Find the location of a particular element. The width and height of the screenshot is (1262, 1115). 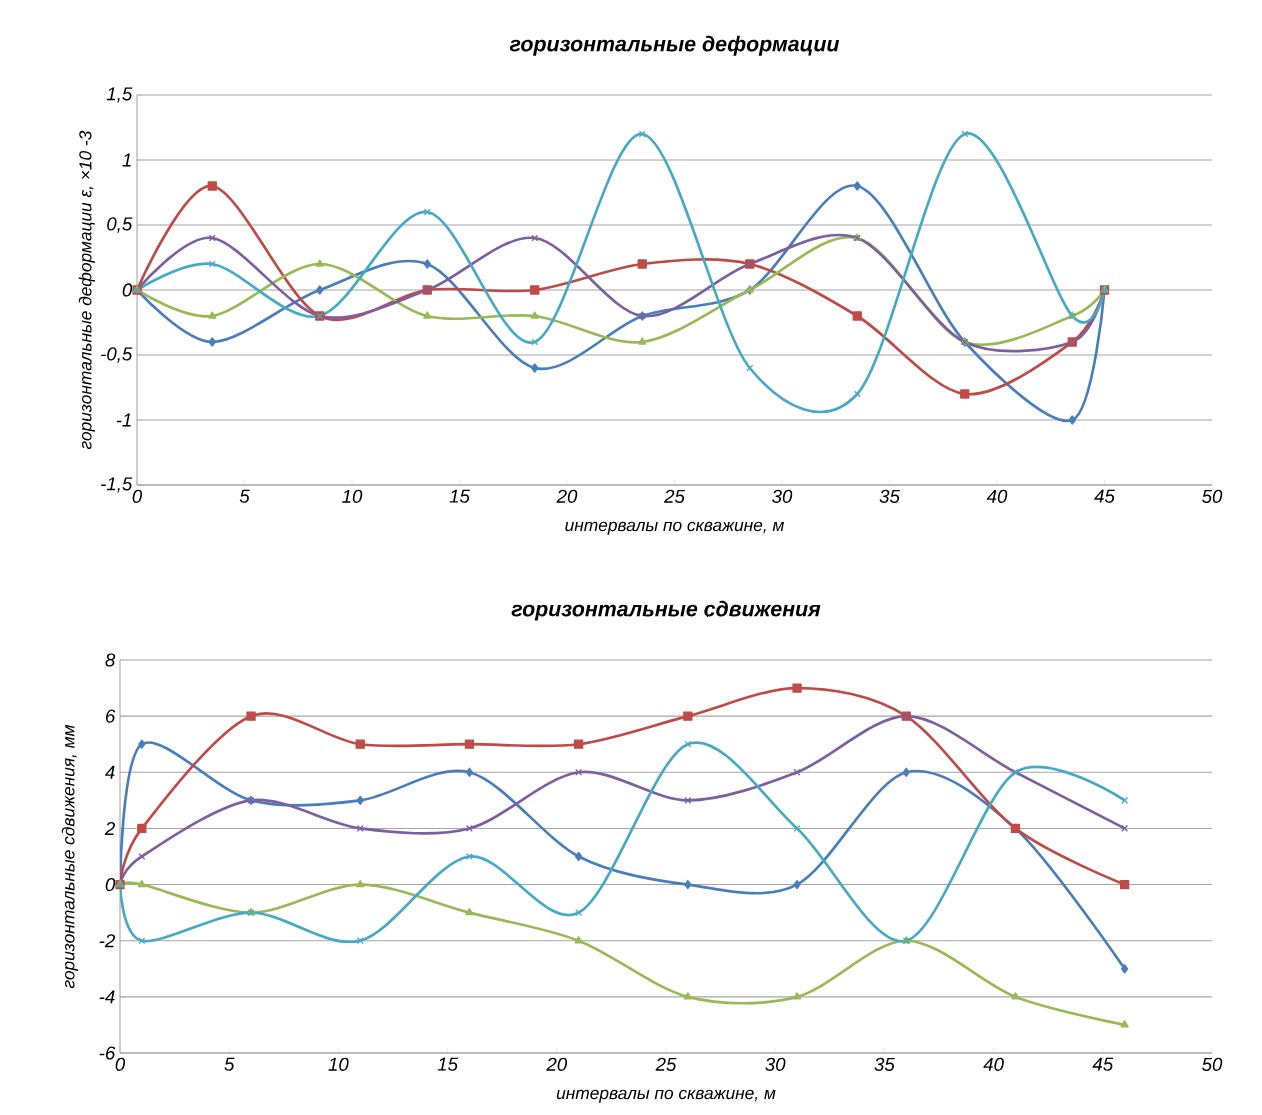

y-tick-label: 1,5 is located at coordinates (119, 95).